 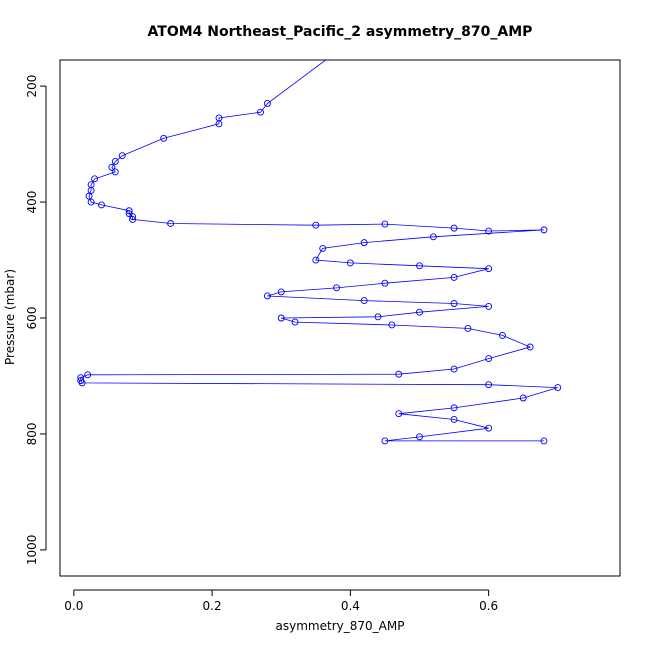 I want to click on y-tick-label: 800, so click(x=32, y=434).